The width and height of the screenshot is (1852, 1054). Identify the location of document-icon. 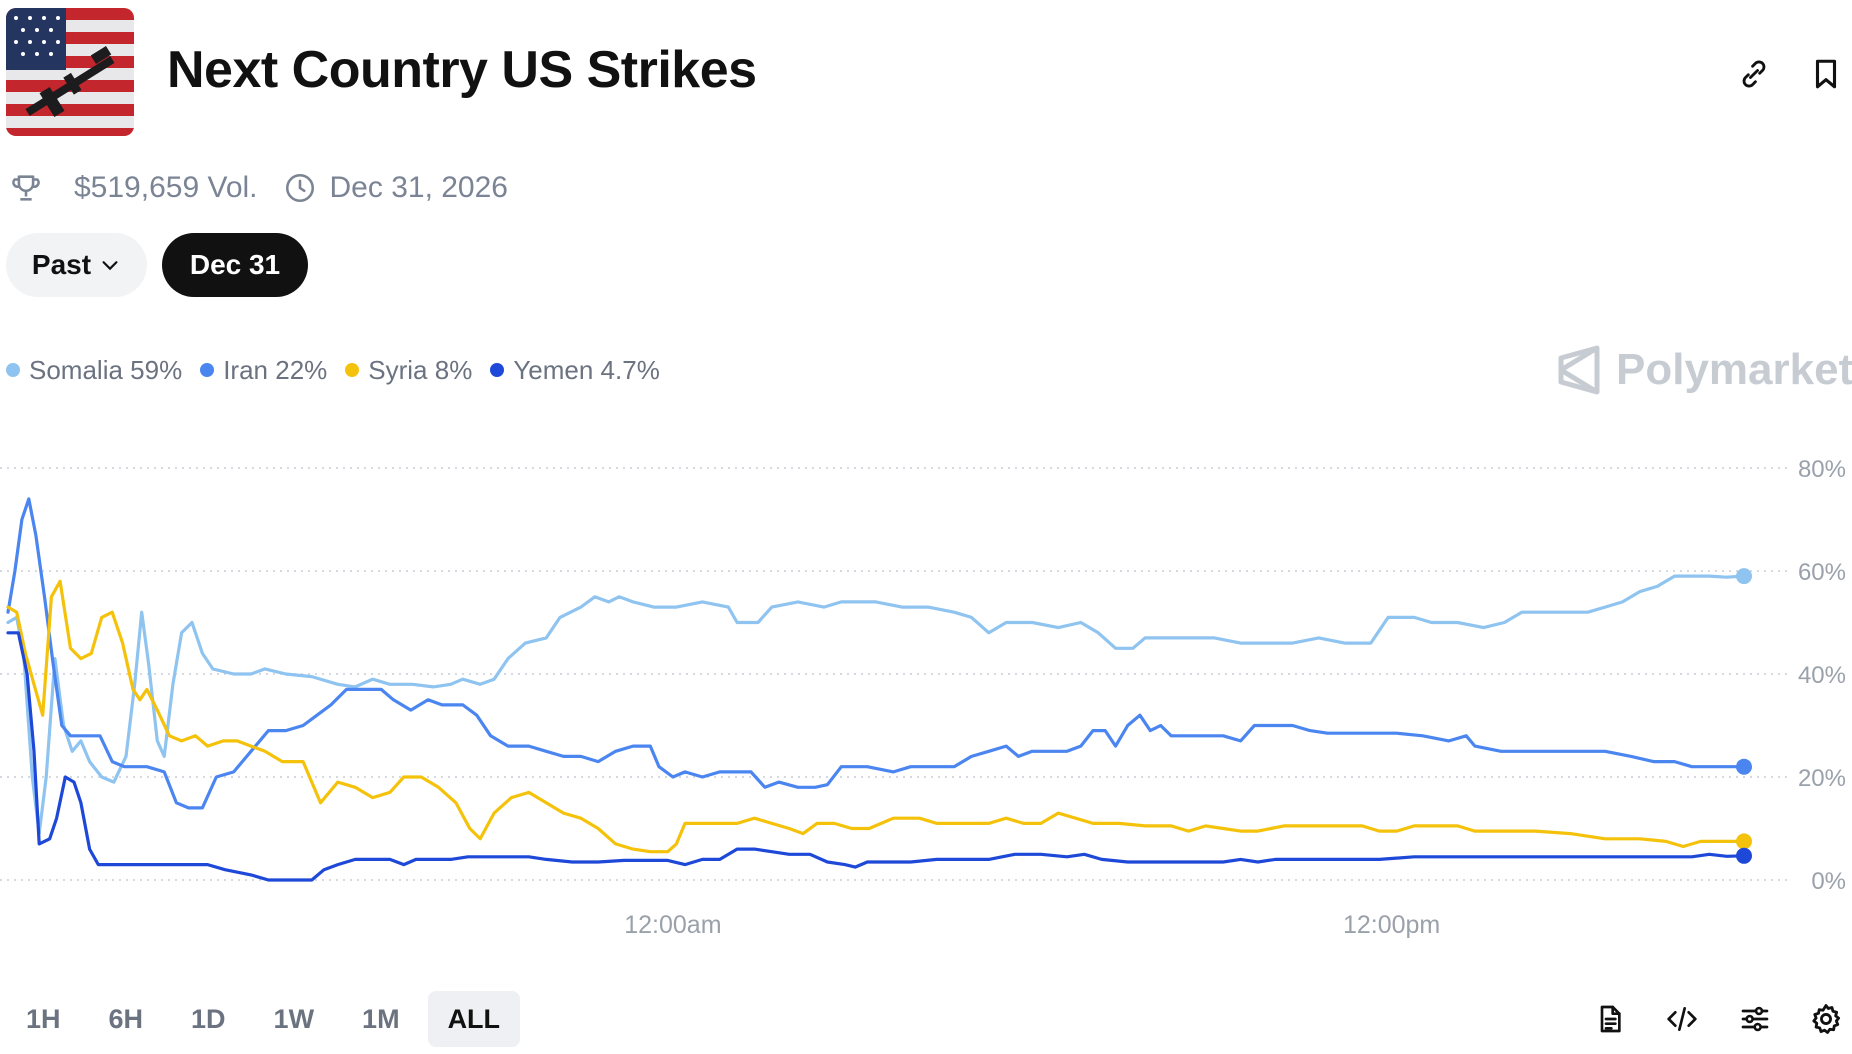
(1610, 1019).